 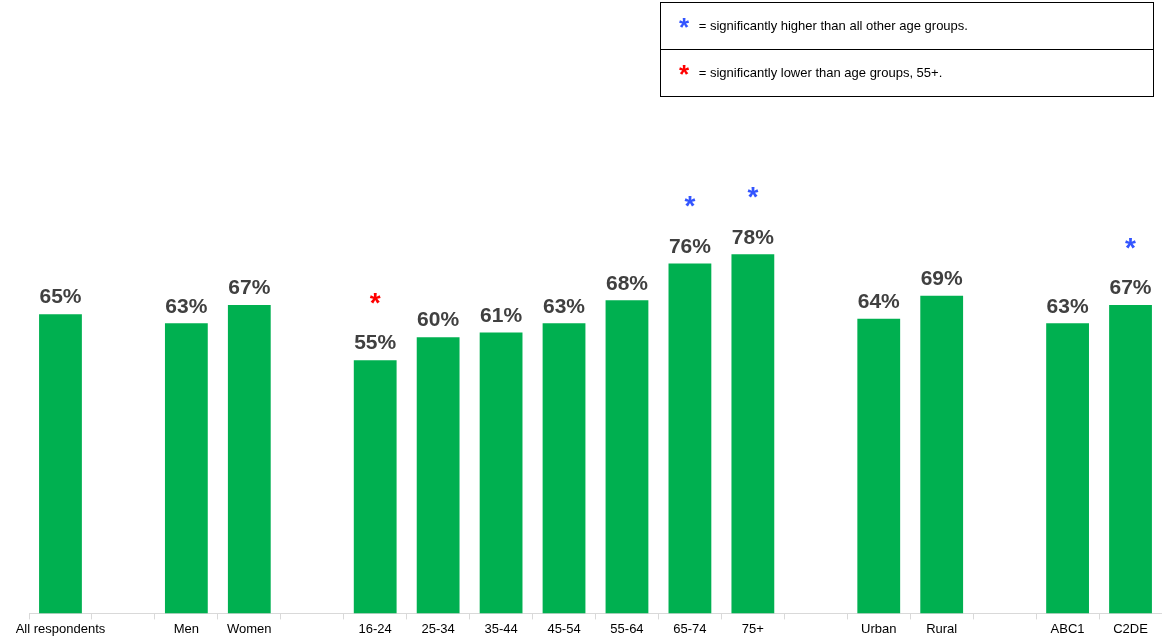 I want to click on data-label: 76%, so click(x=690, y=245).